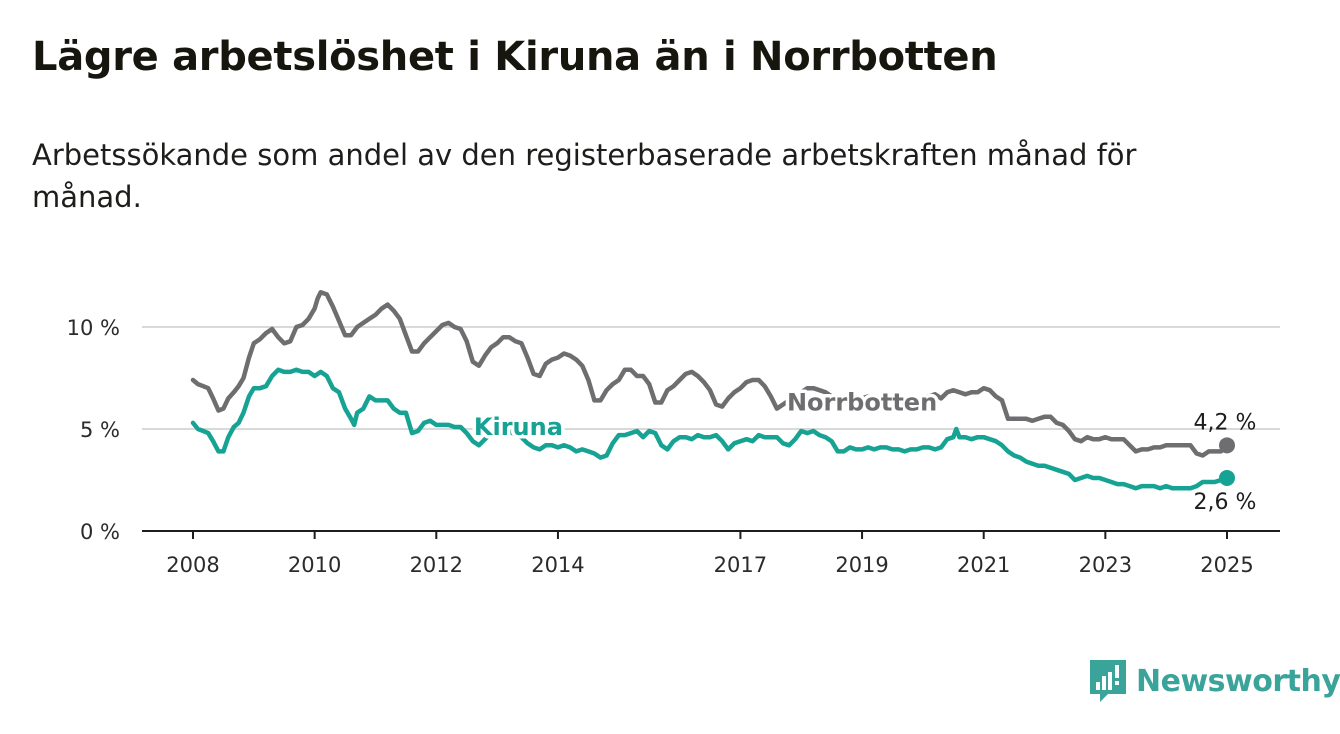  What do you see at coordinates (740, 565) in the screenshot?
I see `x-tick-label: 2017` at bounding box center [740, 565].